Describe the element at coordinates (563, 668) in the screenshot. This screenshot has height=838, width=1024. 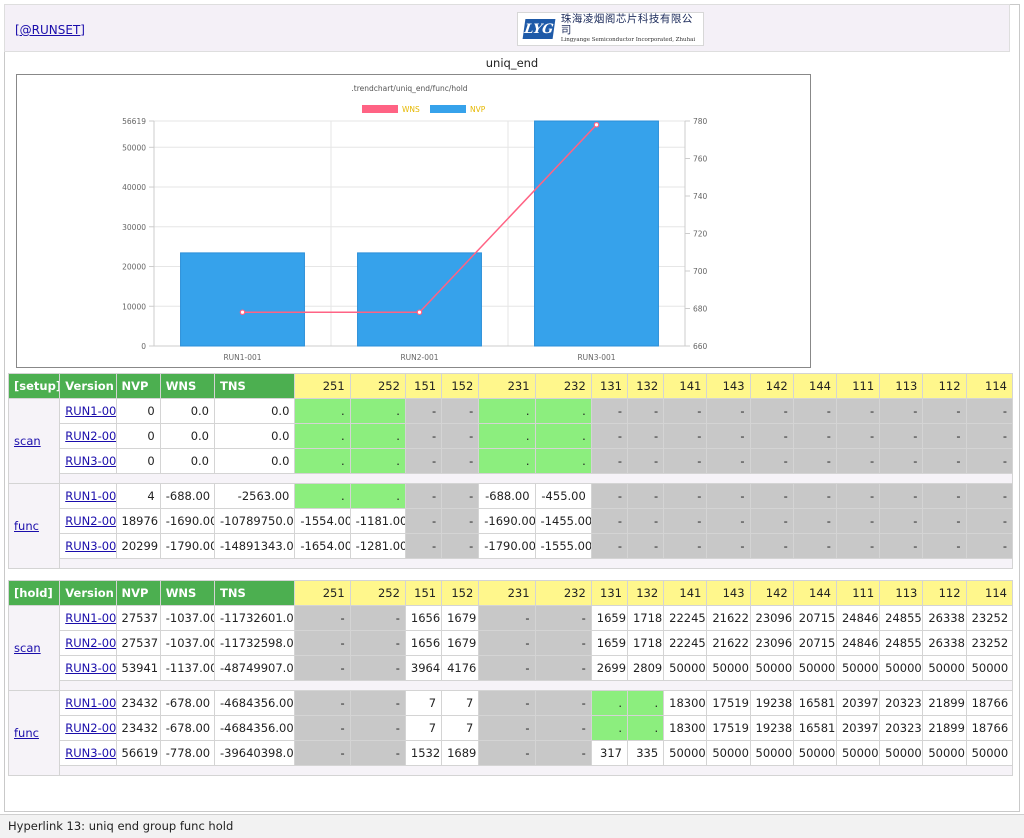
I see `data-cell-232: -` at that location.